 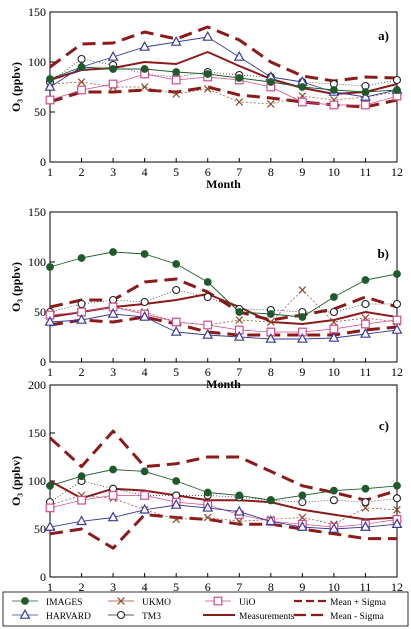 I want to click on panel-label: a), so click(x=383, y=35).